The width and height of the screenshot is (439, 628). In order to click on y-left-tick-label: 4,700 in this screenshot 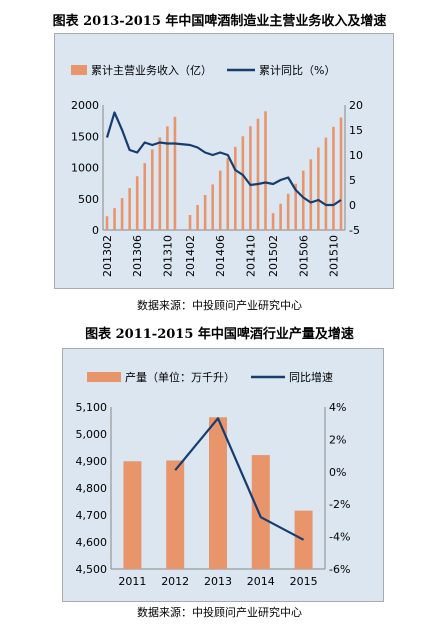, I will do `click(92, 515)`.